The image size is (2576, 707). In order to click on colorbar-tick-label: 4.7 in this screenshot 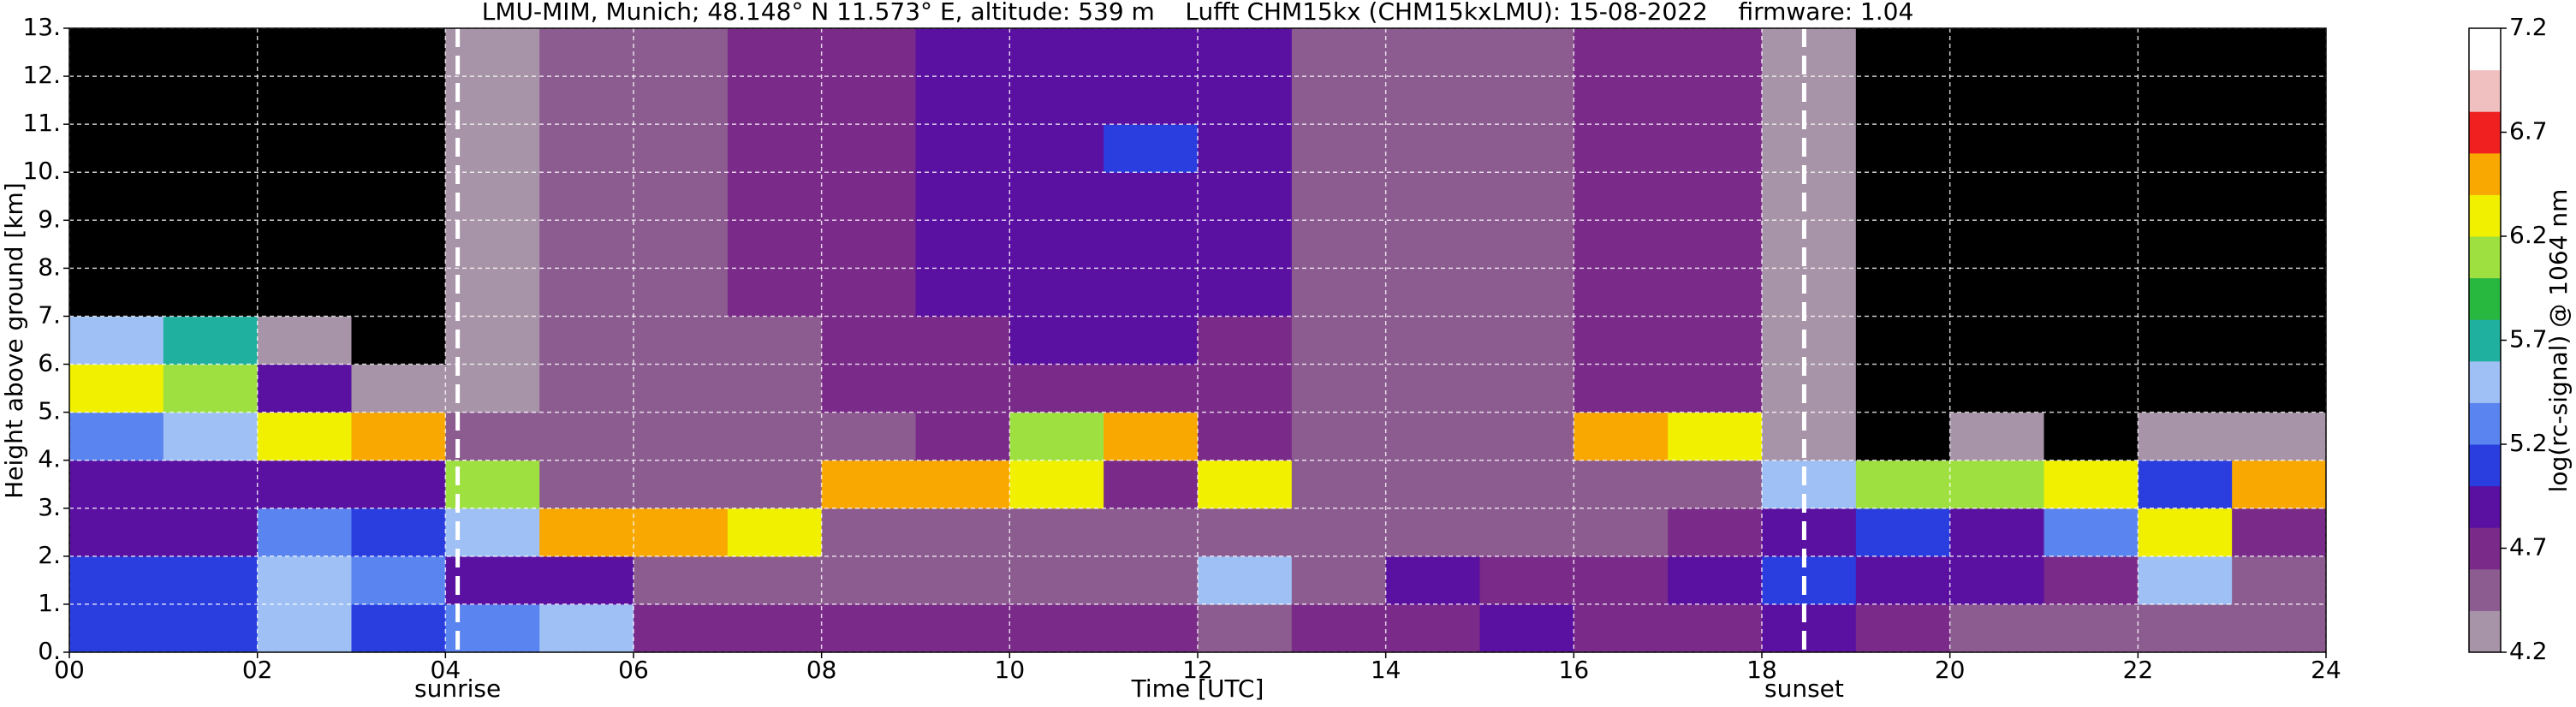, I will do `click(2529, 547)`.